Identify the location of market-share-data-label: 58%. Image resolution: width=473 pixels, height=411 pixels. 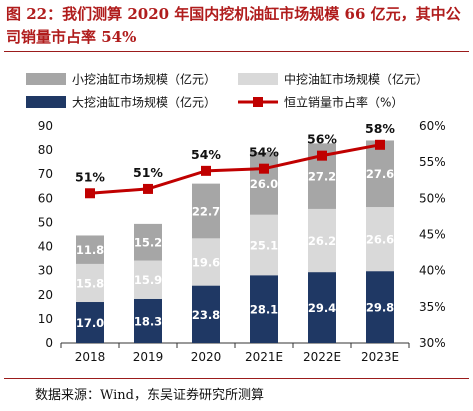
(380, 128).